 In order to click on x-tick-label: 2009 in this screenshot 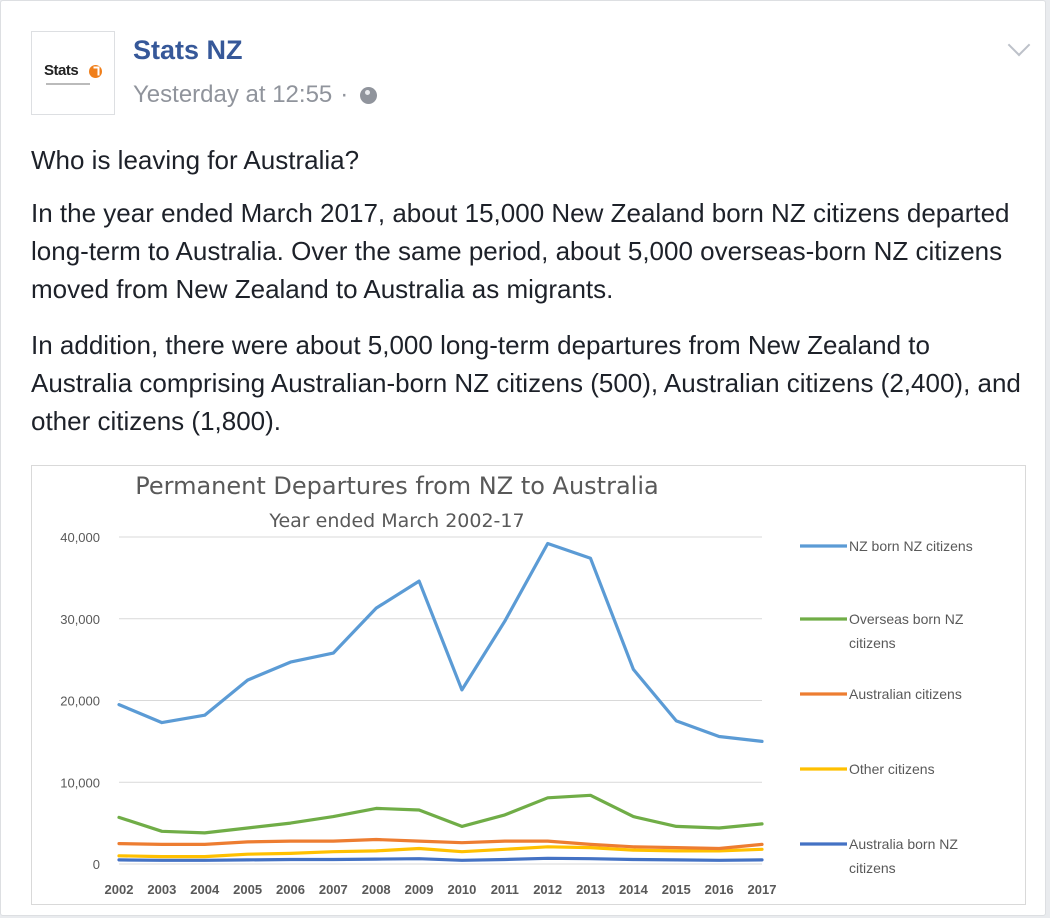, I will do `click(419, 889)`.